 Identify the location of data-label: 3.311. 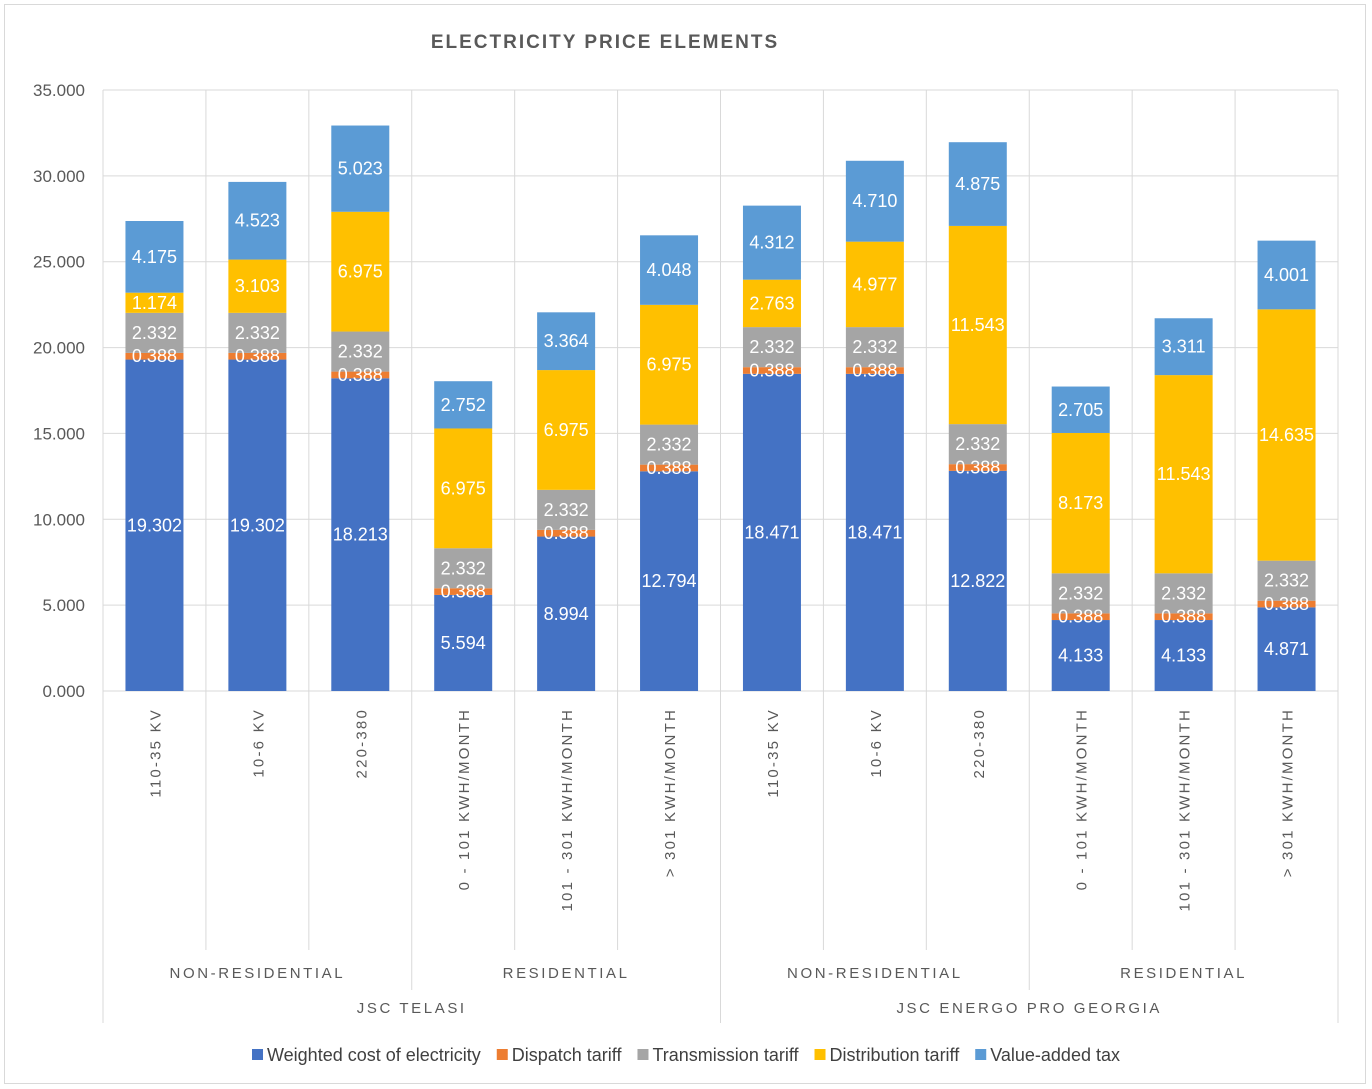
(1184, 347).